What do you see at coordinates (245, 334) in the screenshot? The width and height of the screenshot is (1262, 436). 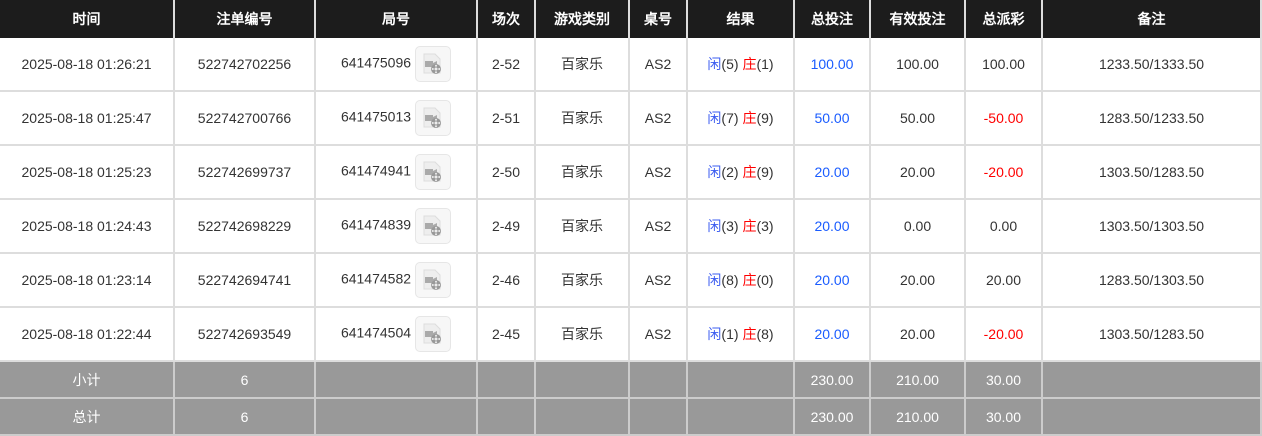 I see `order-number: 522742693549` at bounding box center [245, 334].